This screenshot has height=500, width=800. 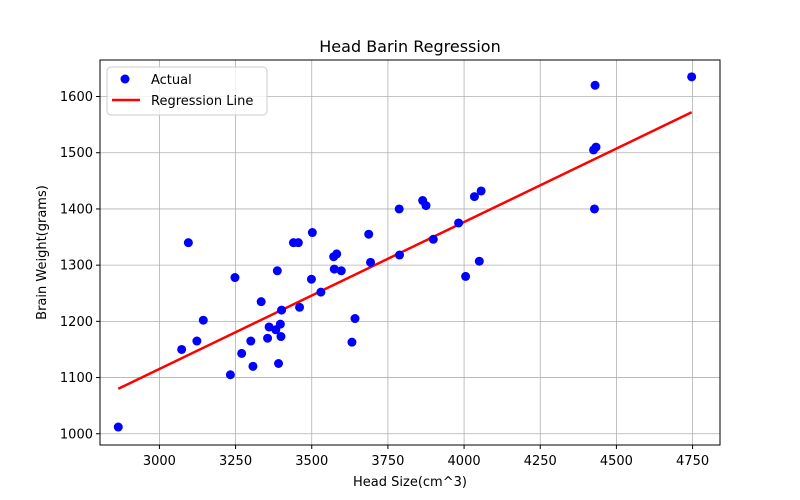 I want to click on x-tick-label: 4500, so click(x=616, y=461).